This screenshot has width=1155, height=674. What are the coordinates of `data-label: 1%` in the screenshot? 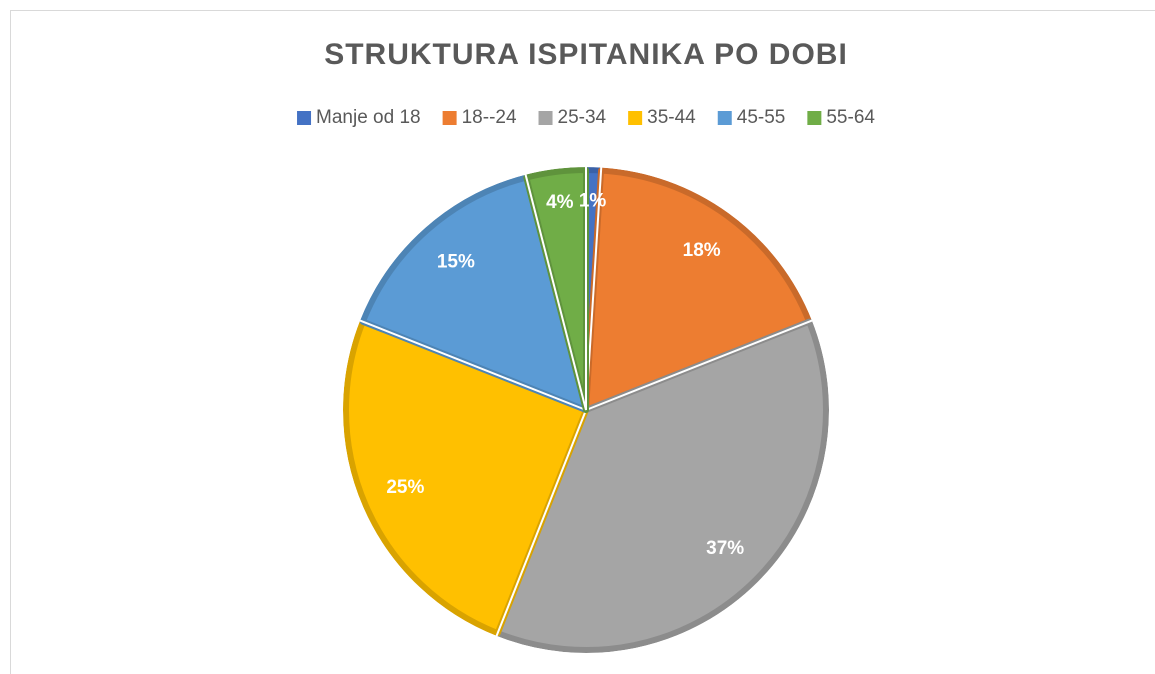 It's located at (593, 200).